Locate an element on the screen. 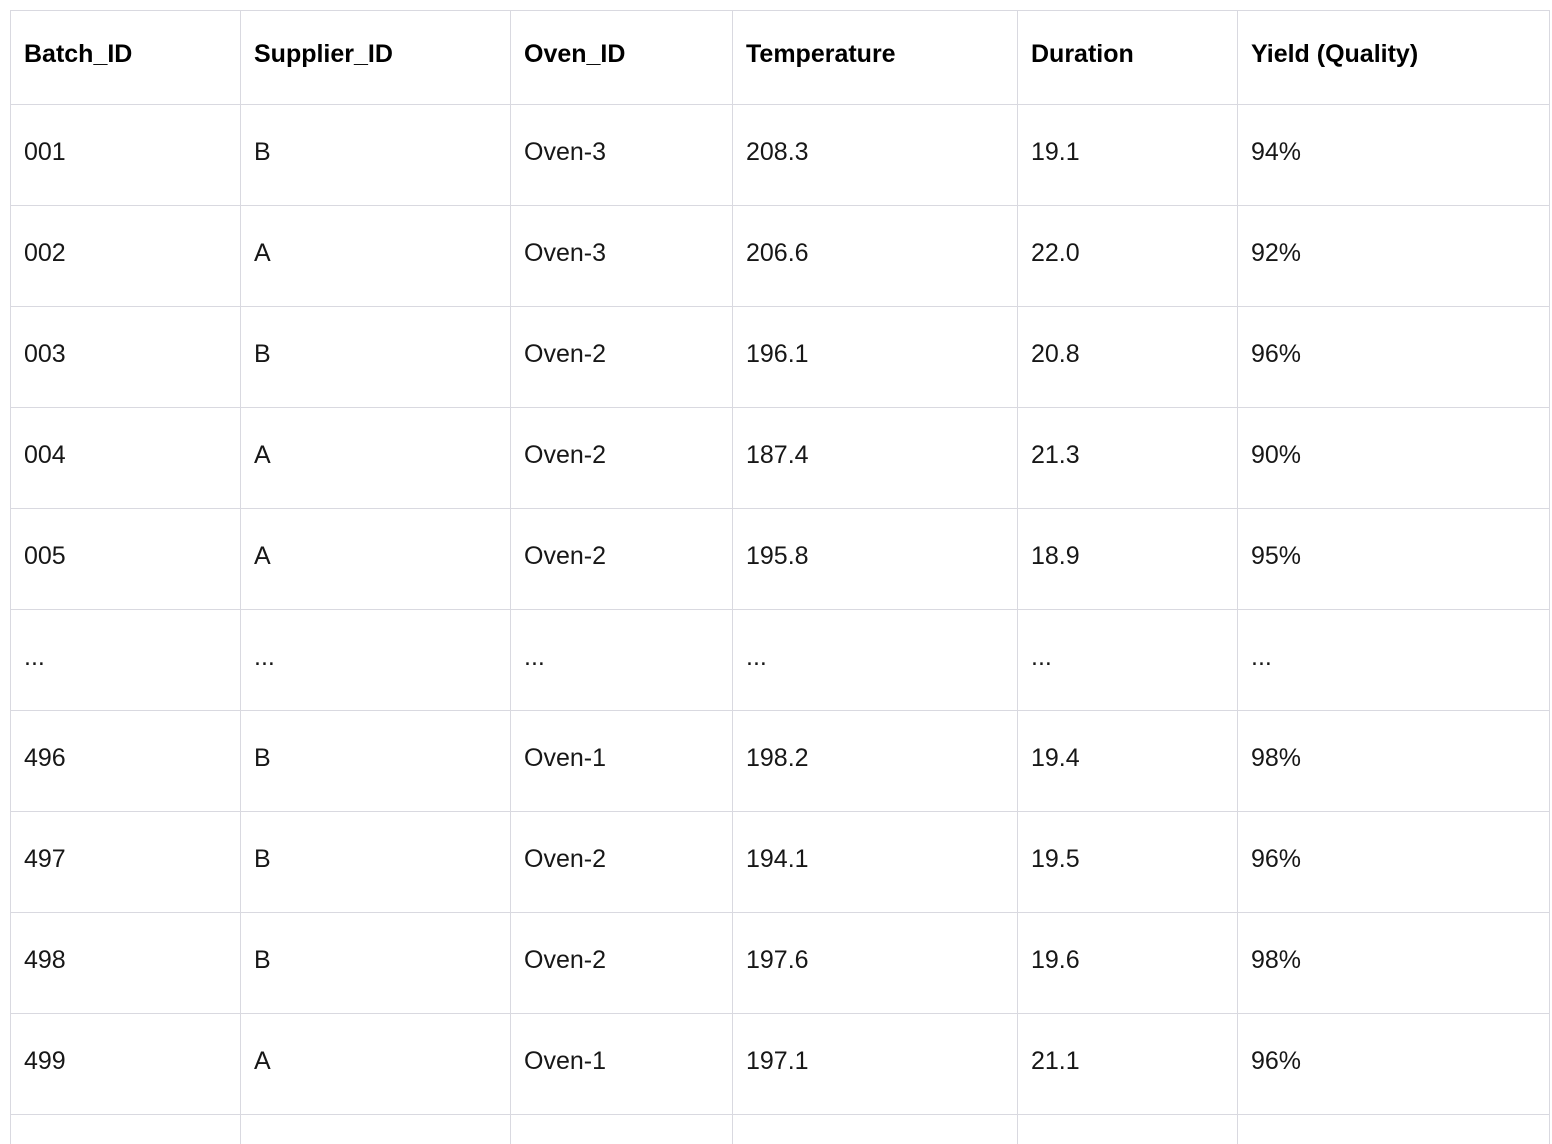  table-row: 001 B Oven-3 208.3 19.1 94% is located at coordinates (780, 155).